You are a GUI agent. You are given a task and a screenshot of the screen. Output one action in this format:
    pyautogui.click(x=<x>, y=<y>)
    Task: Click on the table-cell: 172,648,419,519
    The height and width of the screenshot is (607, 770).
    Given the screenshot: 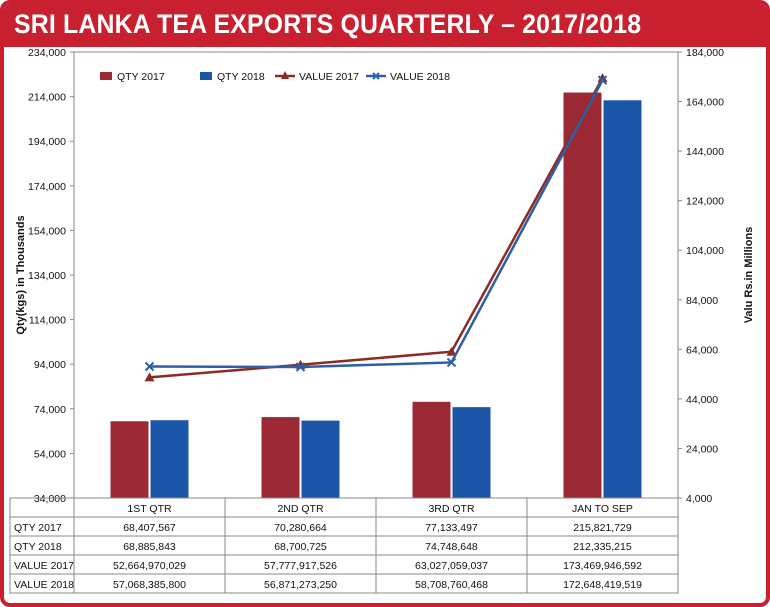 What is the action you would take?
    pyautogui.click(x=602, y=585)
    